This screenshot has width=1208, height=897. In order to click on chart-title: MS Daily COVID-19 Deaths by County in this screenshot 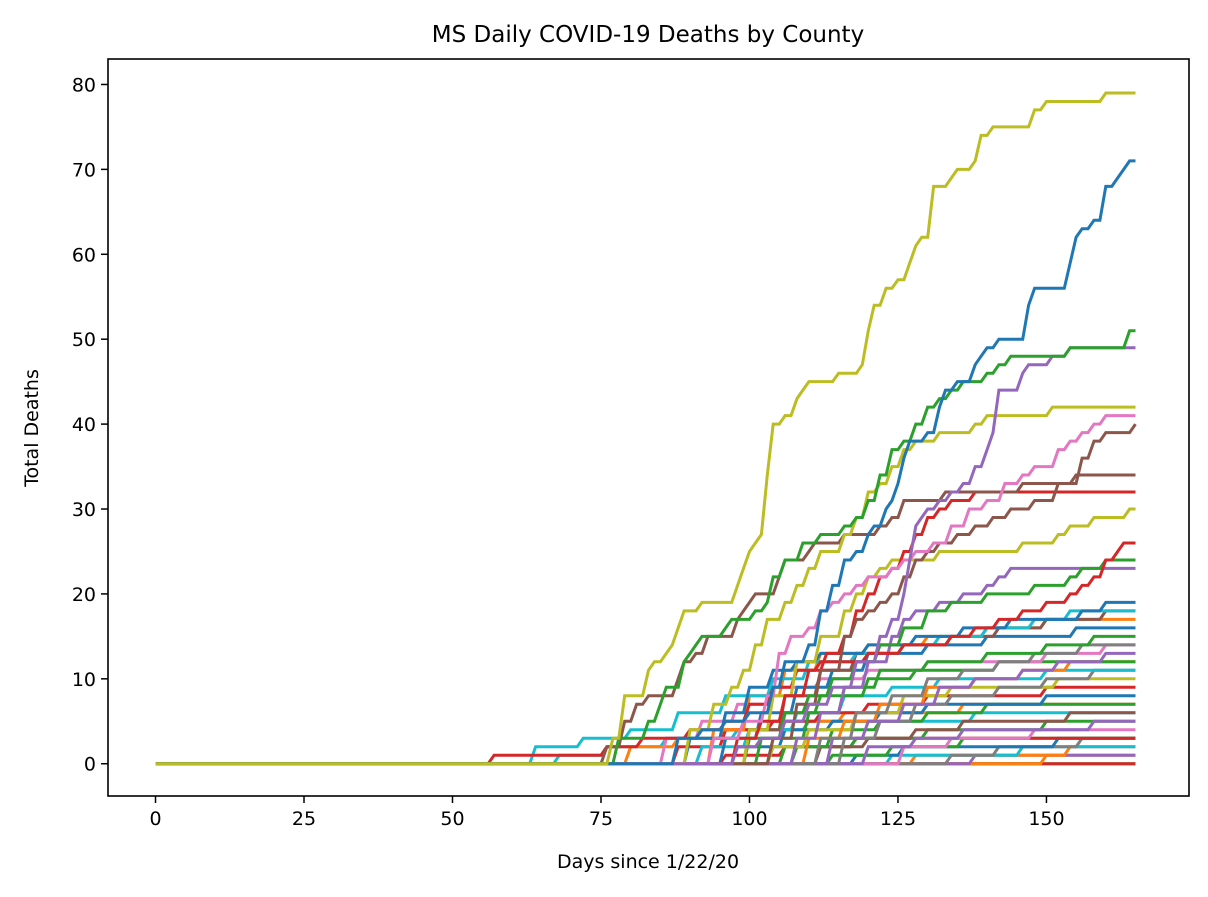, I will do `click(648, 35)`.